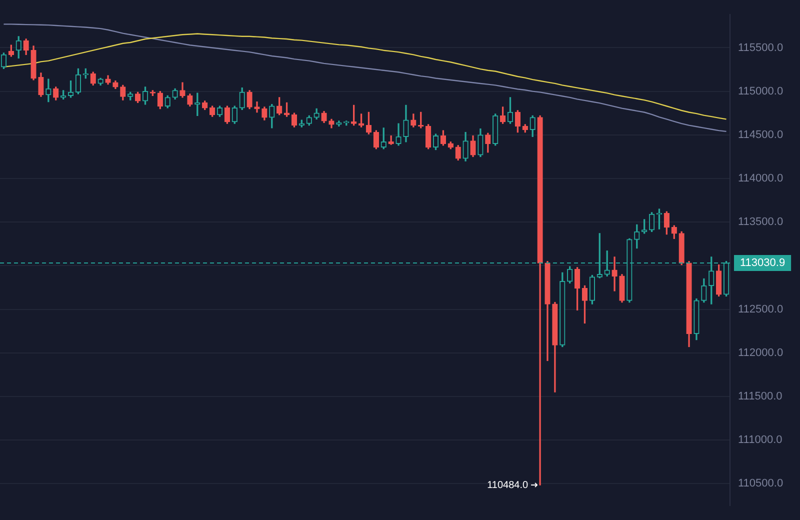 The image size is (800, 520). What do you see at coordinates (761, 484) in the screenshot?
I see `y-tick-label: 110500.0` at bounding box center [761, 484].